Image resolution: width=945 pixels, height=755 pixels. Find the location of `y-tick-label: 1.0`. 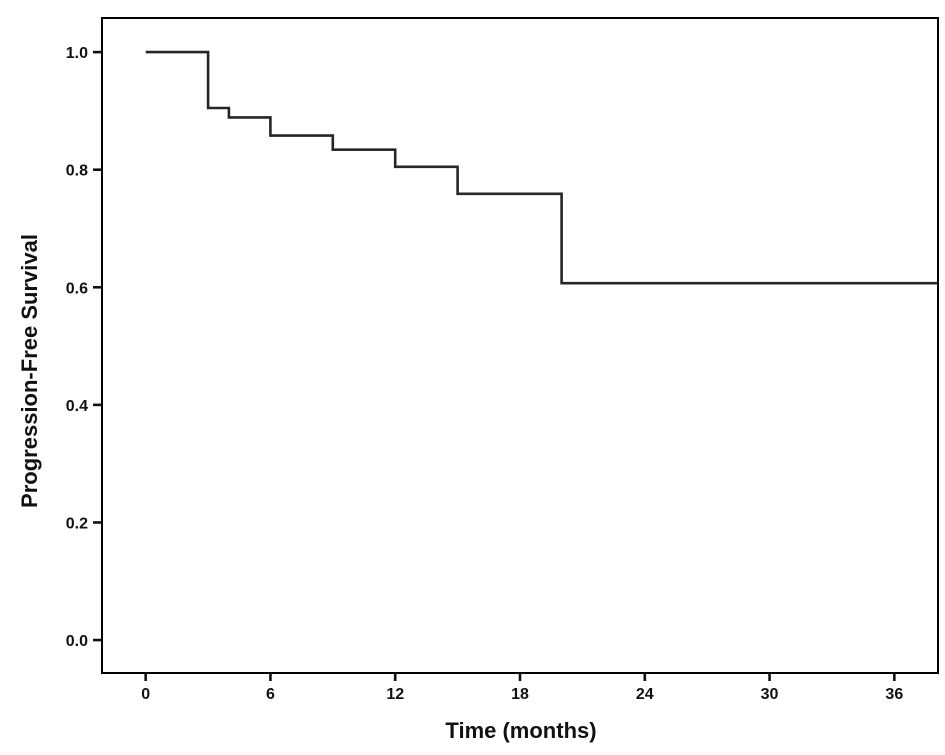

y-tick-label: 1.0 is located at coordinates (77, 53).